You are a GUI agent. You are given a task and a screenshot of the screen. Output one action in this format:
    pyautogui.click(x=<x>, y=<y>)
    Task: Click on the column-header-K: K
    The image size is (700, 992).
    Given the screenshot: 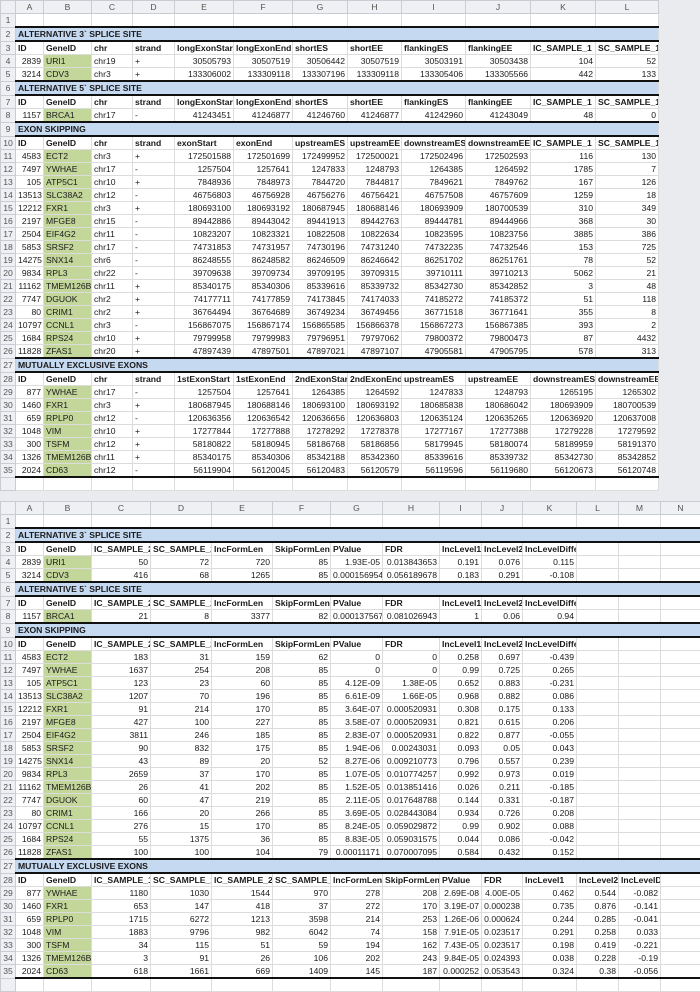 What is the action you would take?
    pyautogui.click(x=550, y=508)
    